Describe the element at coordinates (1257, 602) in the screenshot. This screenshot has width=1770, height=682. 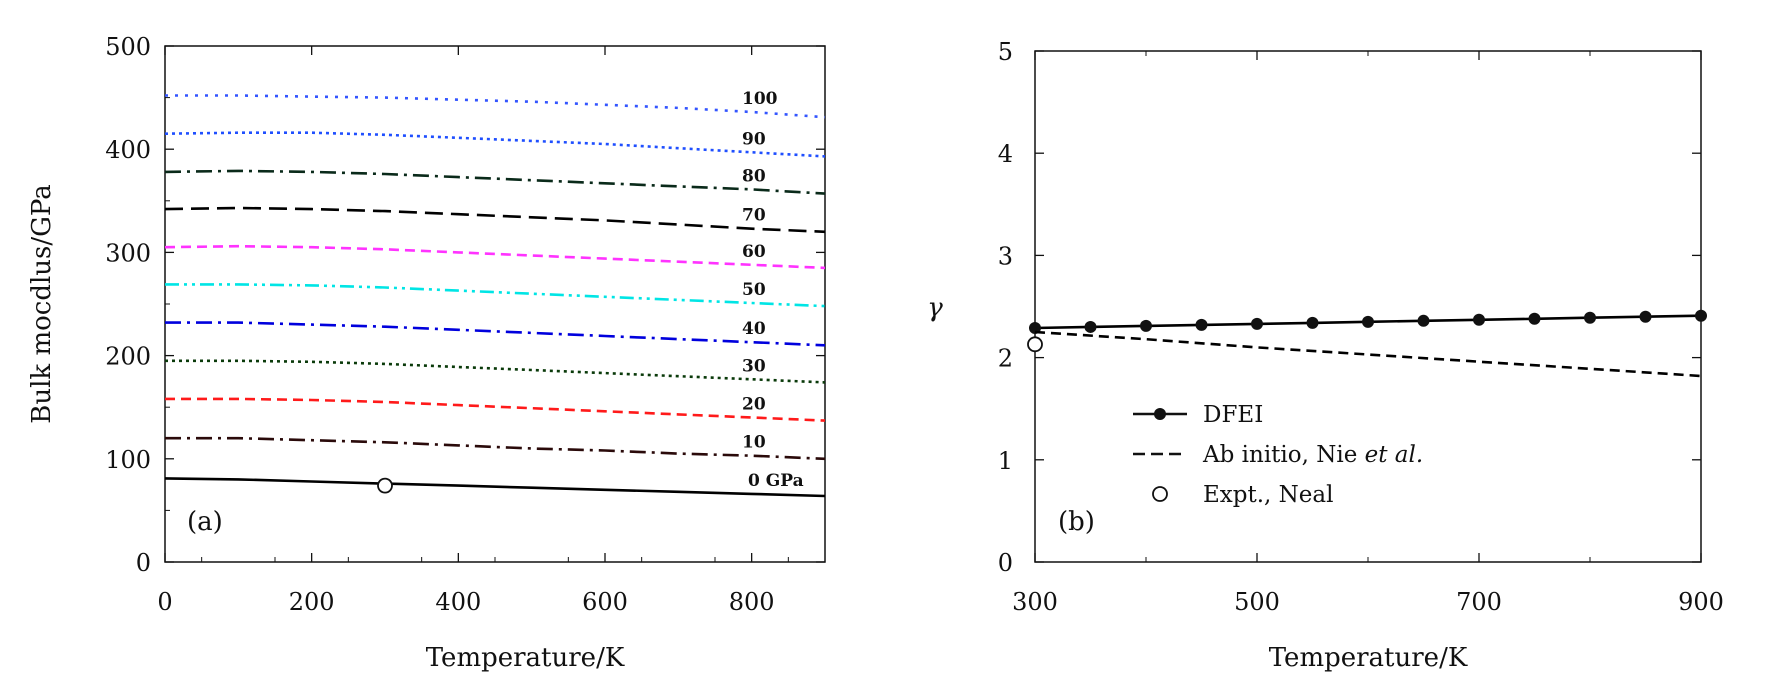
I see `panel-b-x-tick-label: 500` at that location.